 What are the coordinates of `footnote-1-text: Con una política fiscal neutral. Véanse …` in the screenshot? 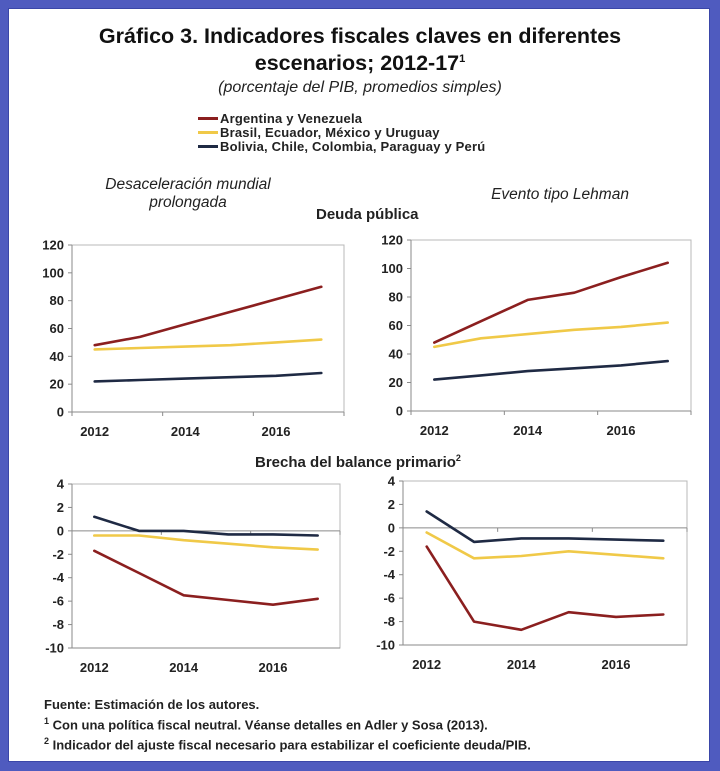 It's located at (268, 725).